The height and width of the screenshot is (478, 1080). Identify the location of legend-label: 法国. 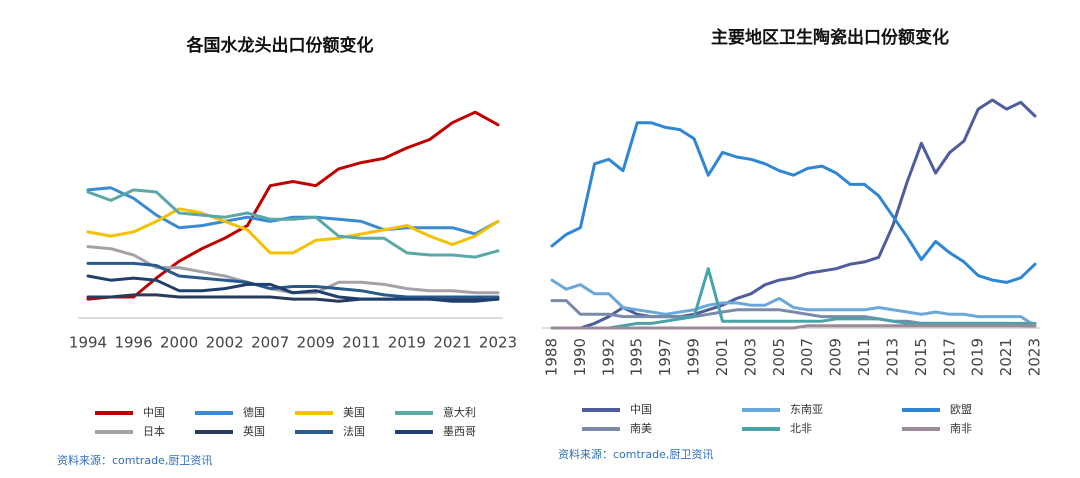
(354, 431).